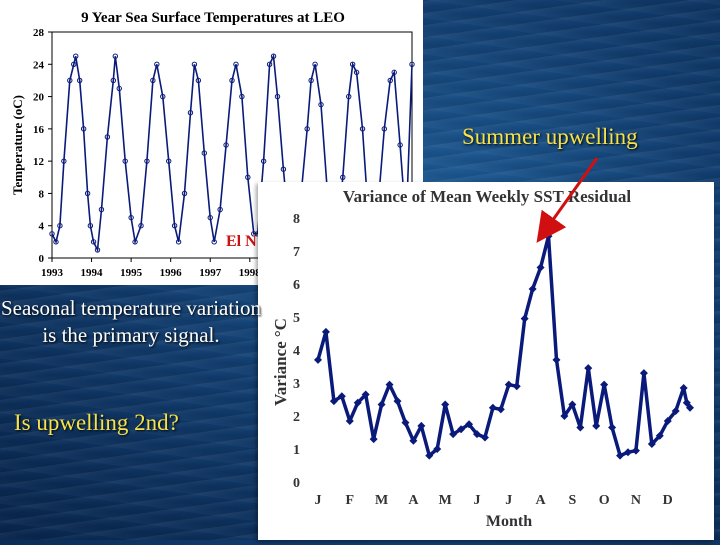  Describe the element at coordinates (413, 500) in the screenshot. I see `variance-x-tick-label: A` at that location.